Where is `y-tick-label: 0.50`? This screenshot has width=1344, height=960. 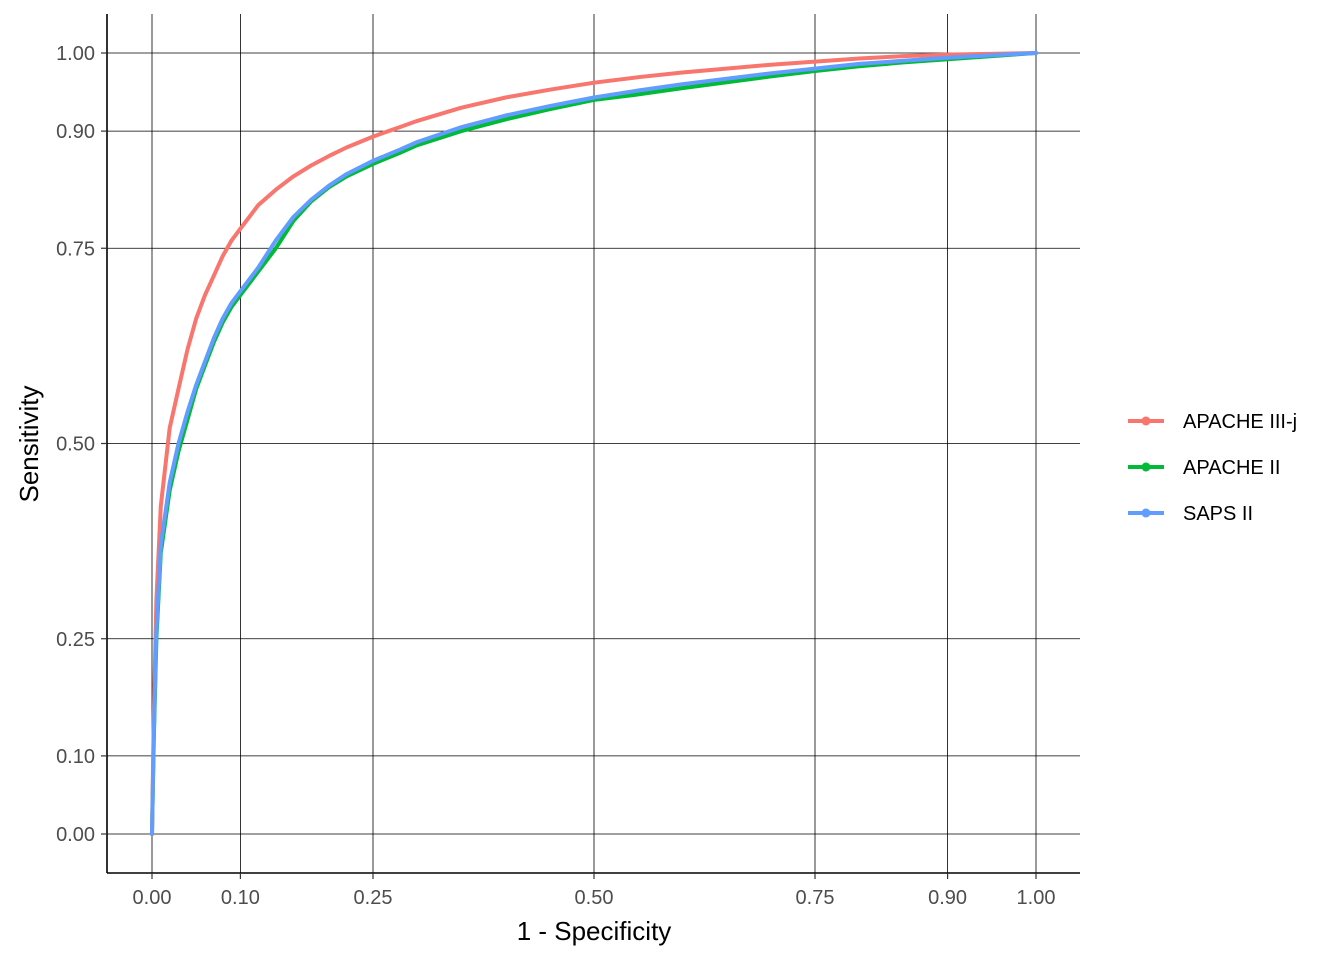 y-tick-label: 0.50 is located at coordinates (75, 445).